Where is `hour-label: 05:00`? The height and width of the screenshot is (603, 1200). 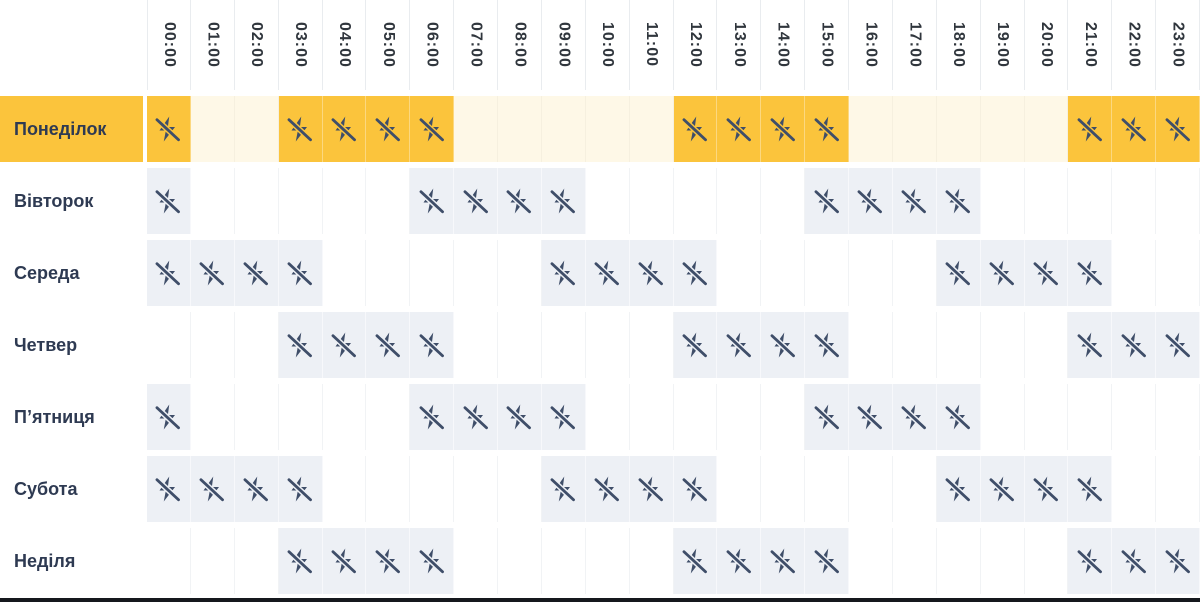 hour-label: 05:00 is located at coordinates (388, 45).